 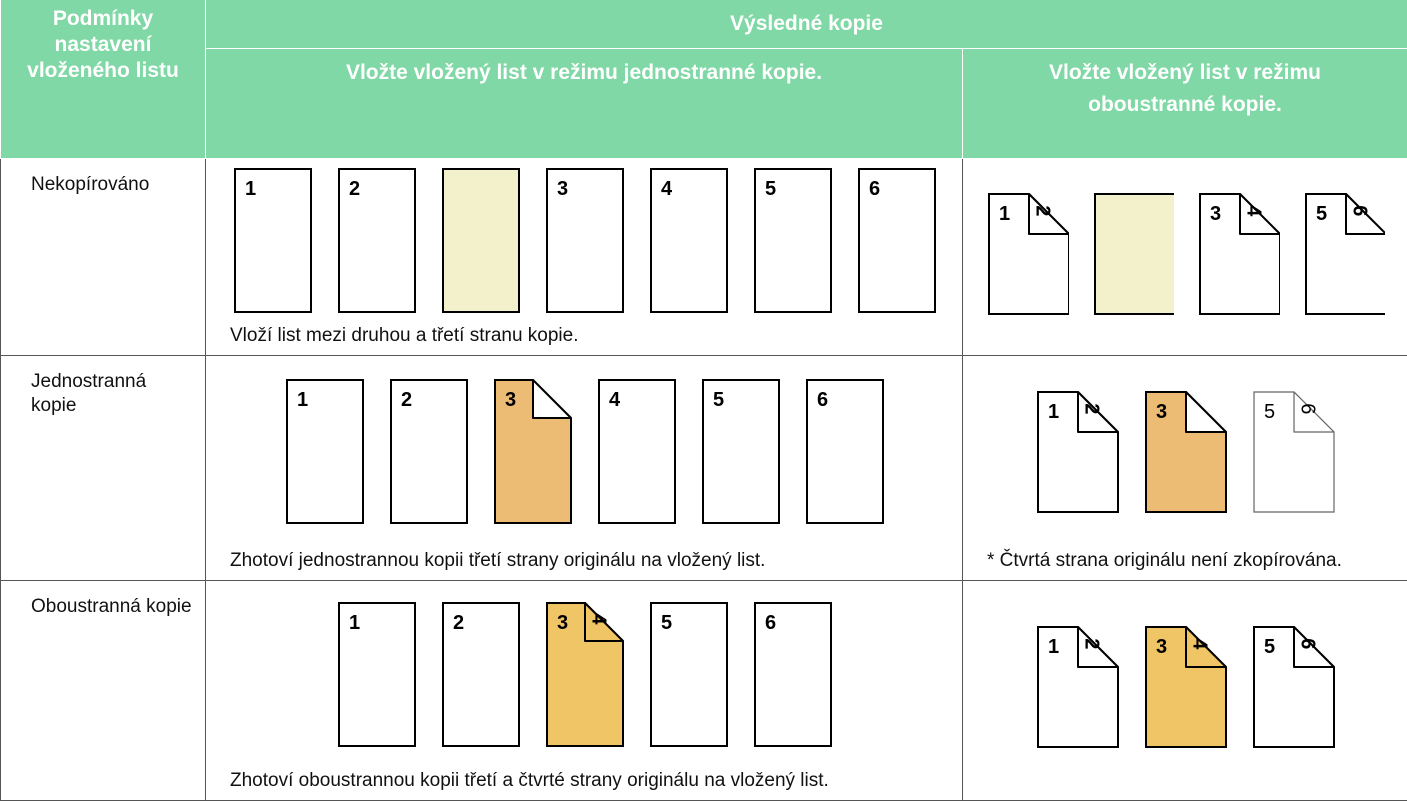 What do you see at coordinates (822, 400) in the screenshot?
I see `page-number: 6` at bounding box center [822, 400].